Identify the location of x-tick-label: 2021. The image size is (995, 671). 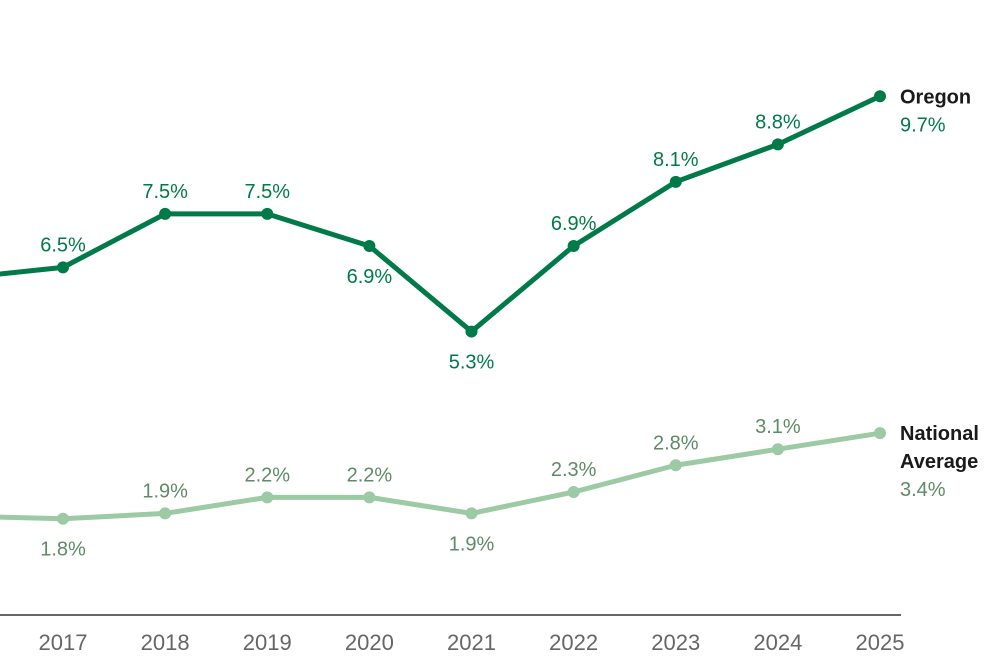
(471, 642).